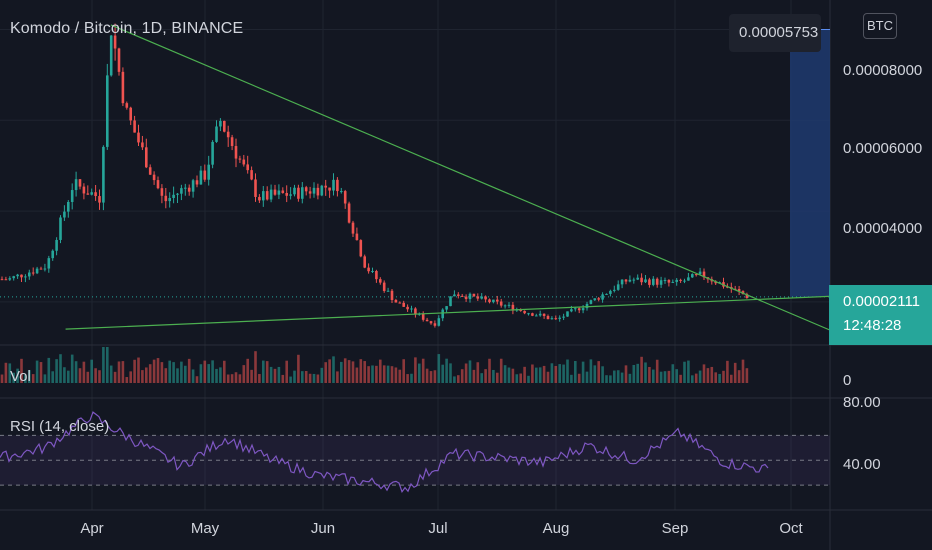  What do you see at coordinates (847, 380) in the screenshot?
I see `volume-axis-zero: 0` at bounding box center [847, 380].